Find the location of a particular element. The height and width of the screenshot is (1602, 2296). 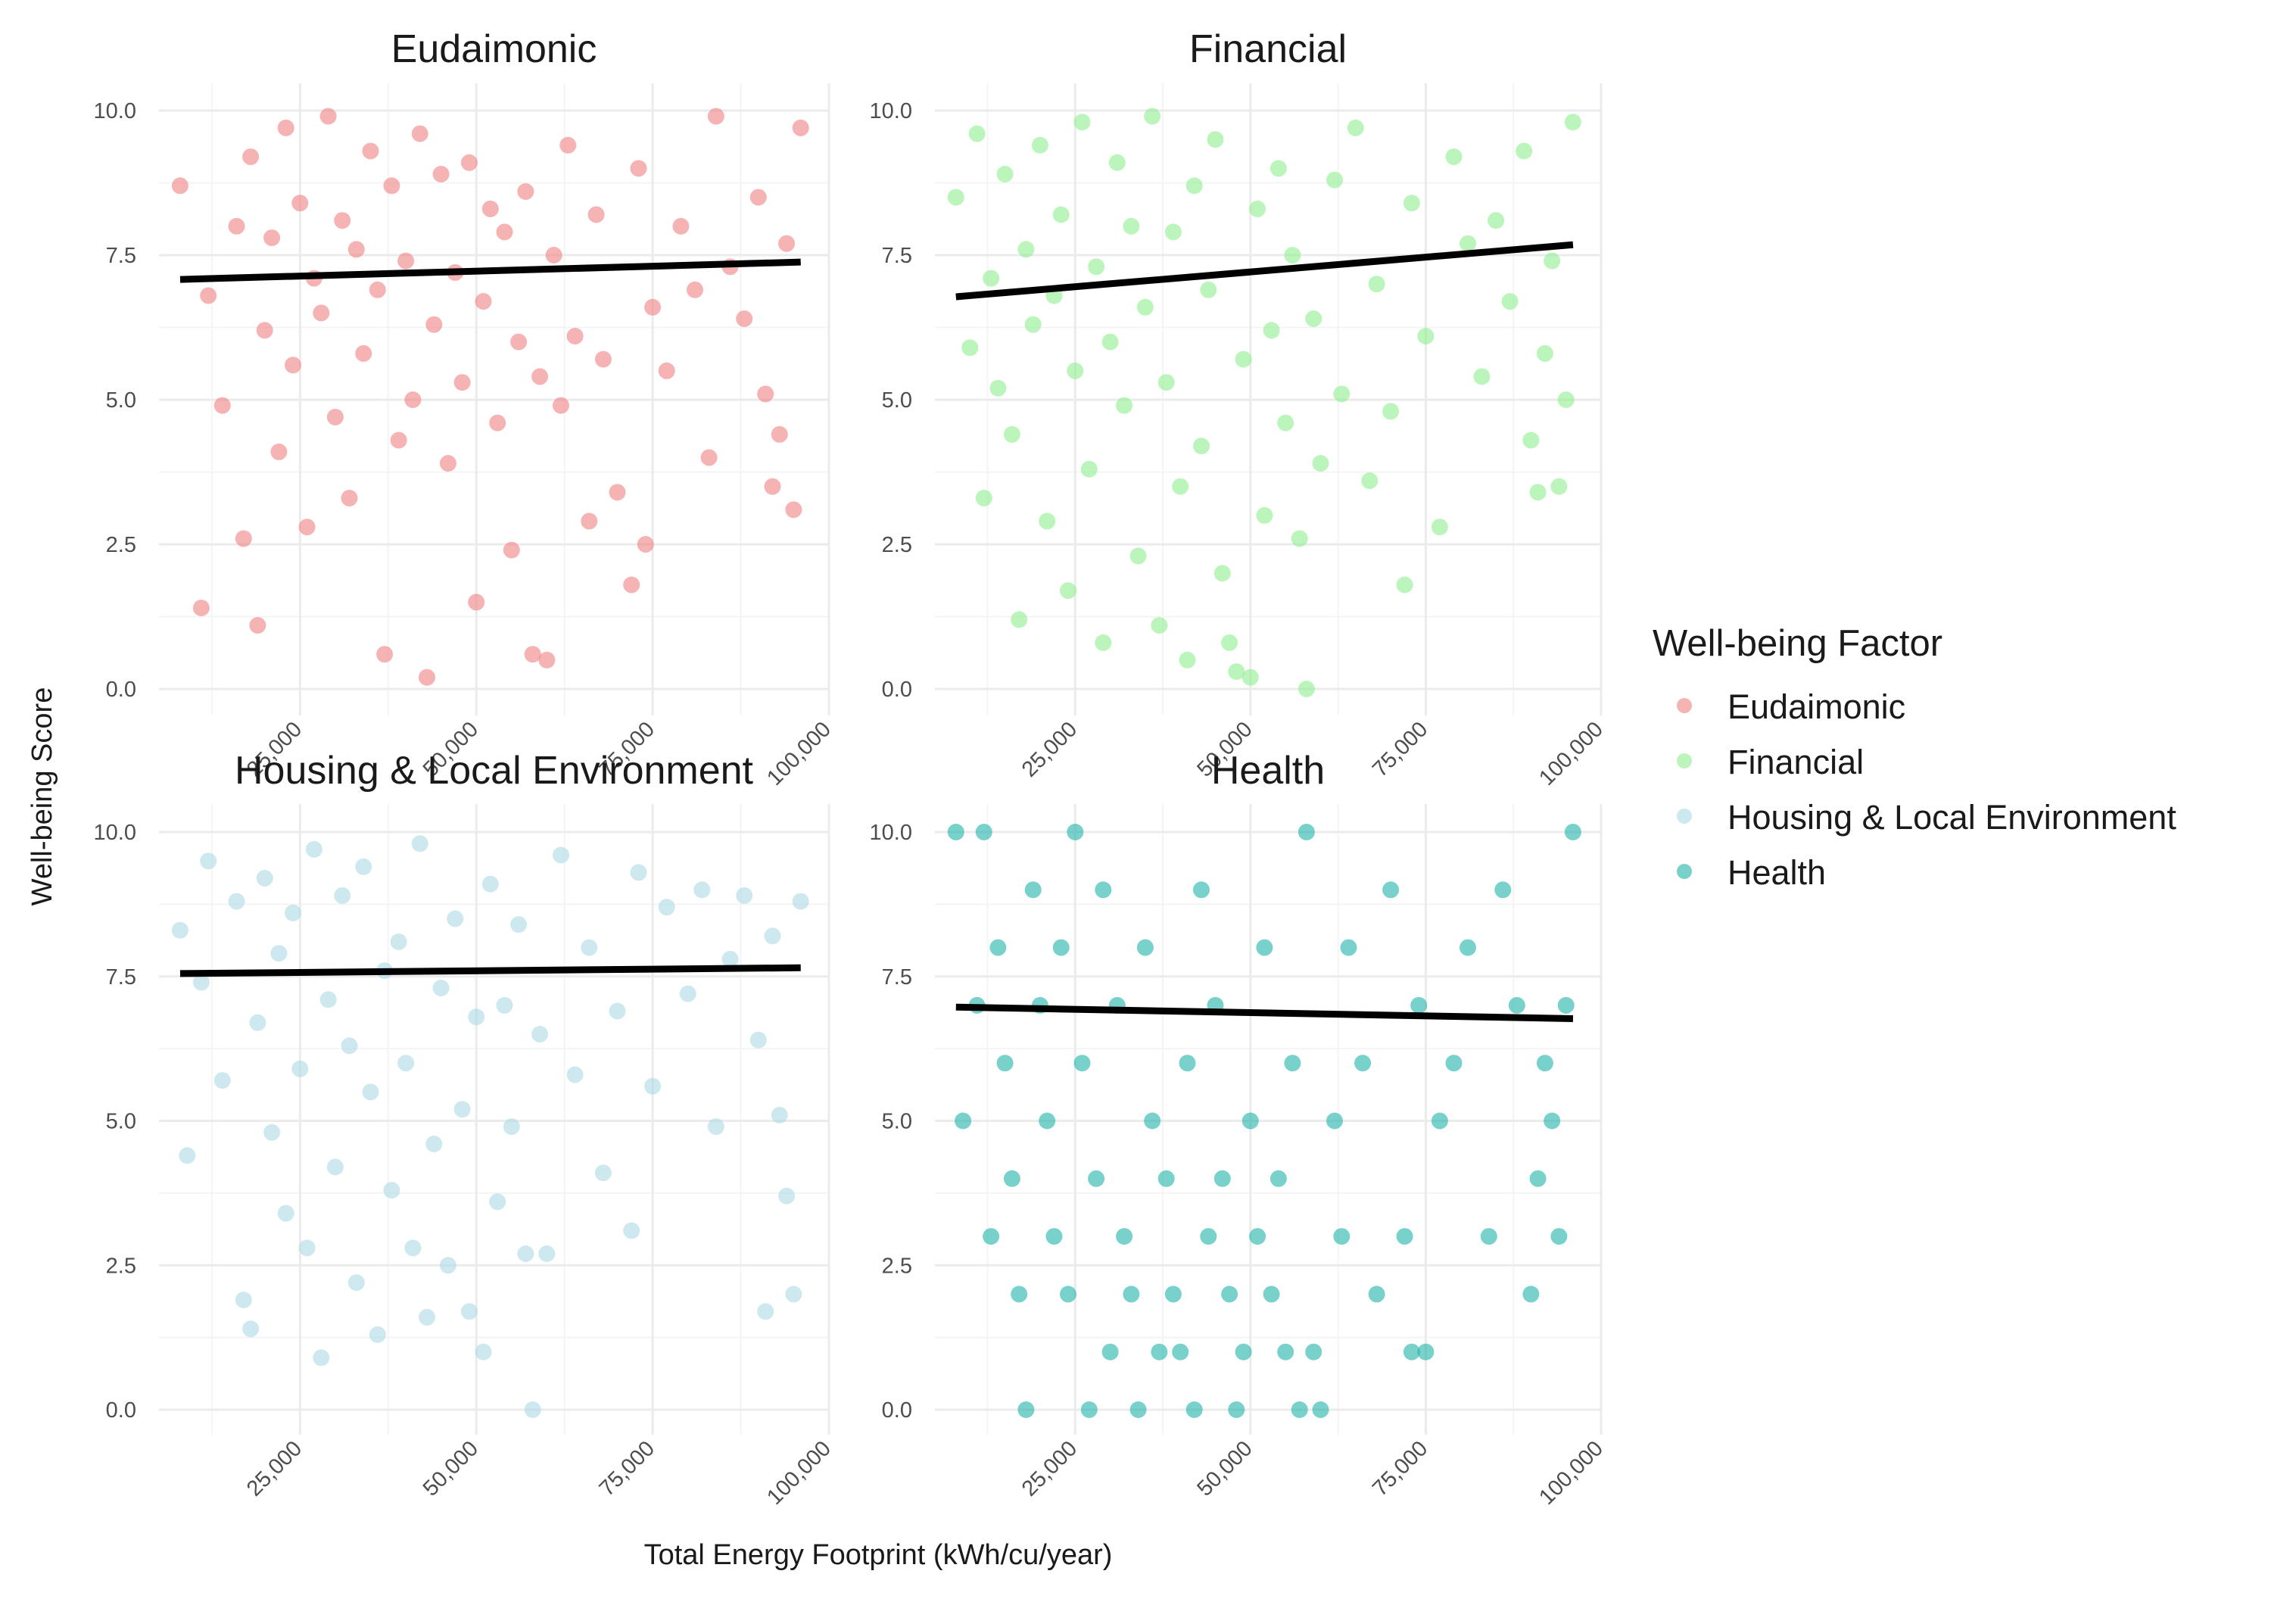

y-tick-label: 5.0 is located at coordinates (897, 400).